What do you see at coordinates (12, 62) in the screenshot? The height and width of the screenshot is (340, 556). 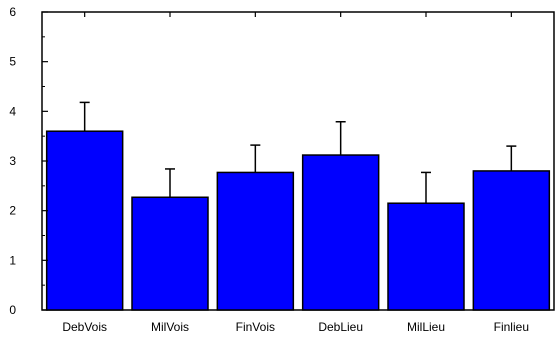 I see `y-tick-label-5: 5` at bounding box center [12, 62].